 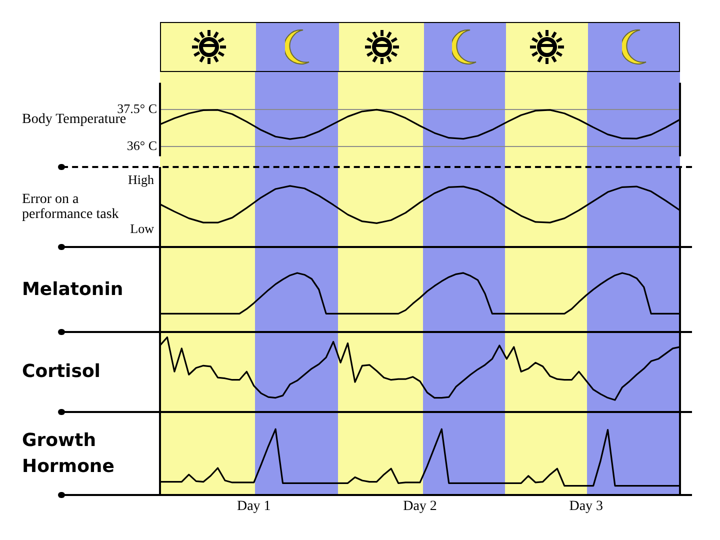 What do you see at coordinates (420, 506) in the screenshot?
I see `x-tick-label: Day 2` at bounding box center [420, 506].